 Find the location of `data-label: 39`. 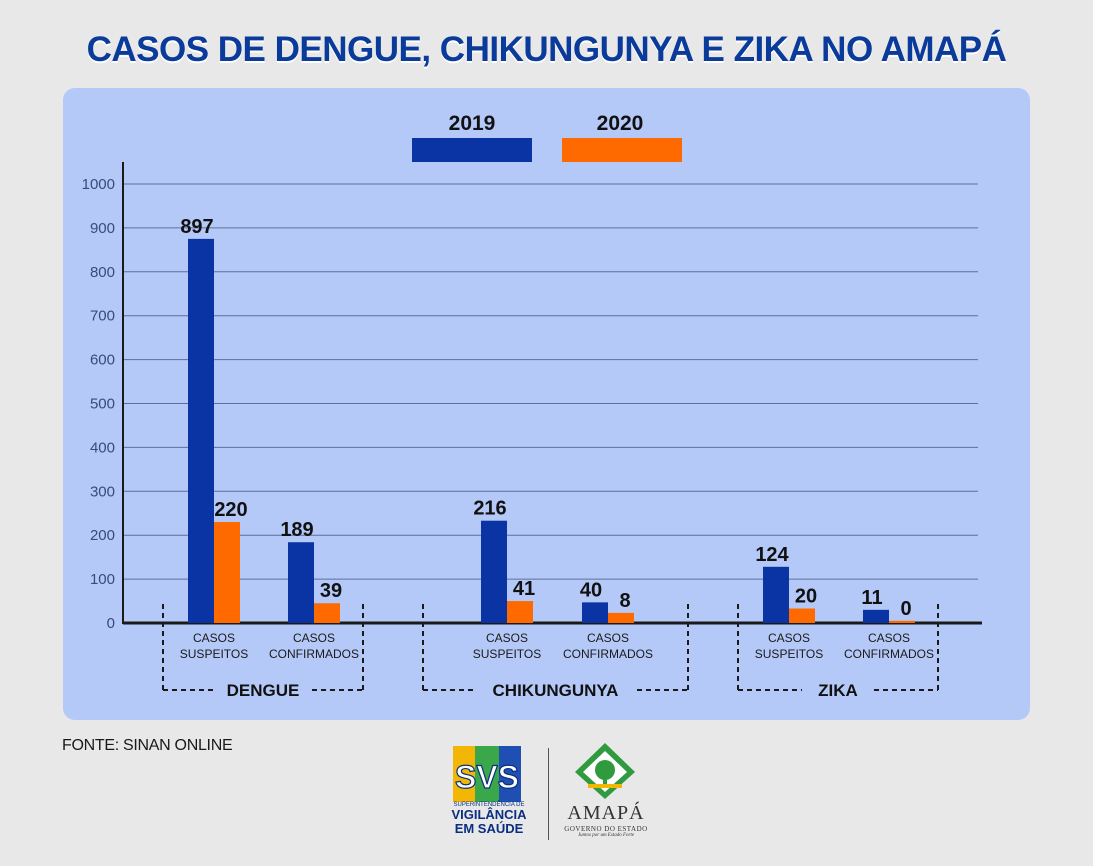

data-label: 39 is located at coordinates (331, 591).